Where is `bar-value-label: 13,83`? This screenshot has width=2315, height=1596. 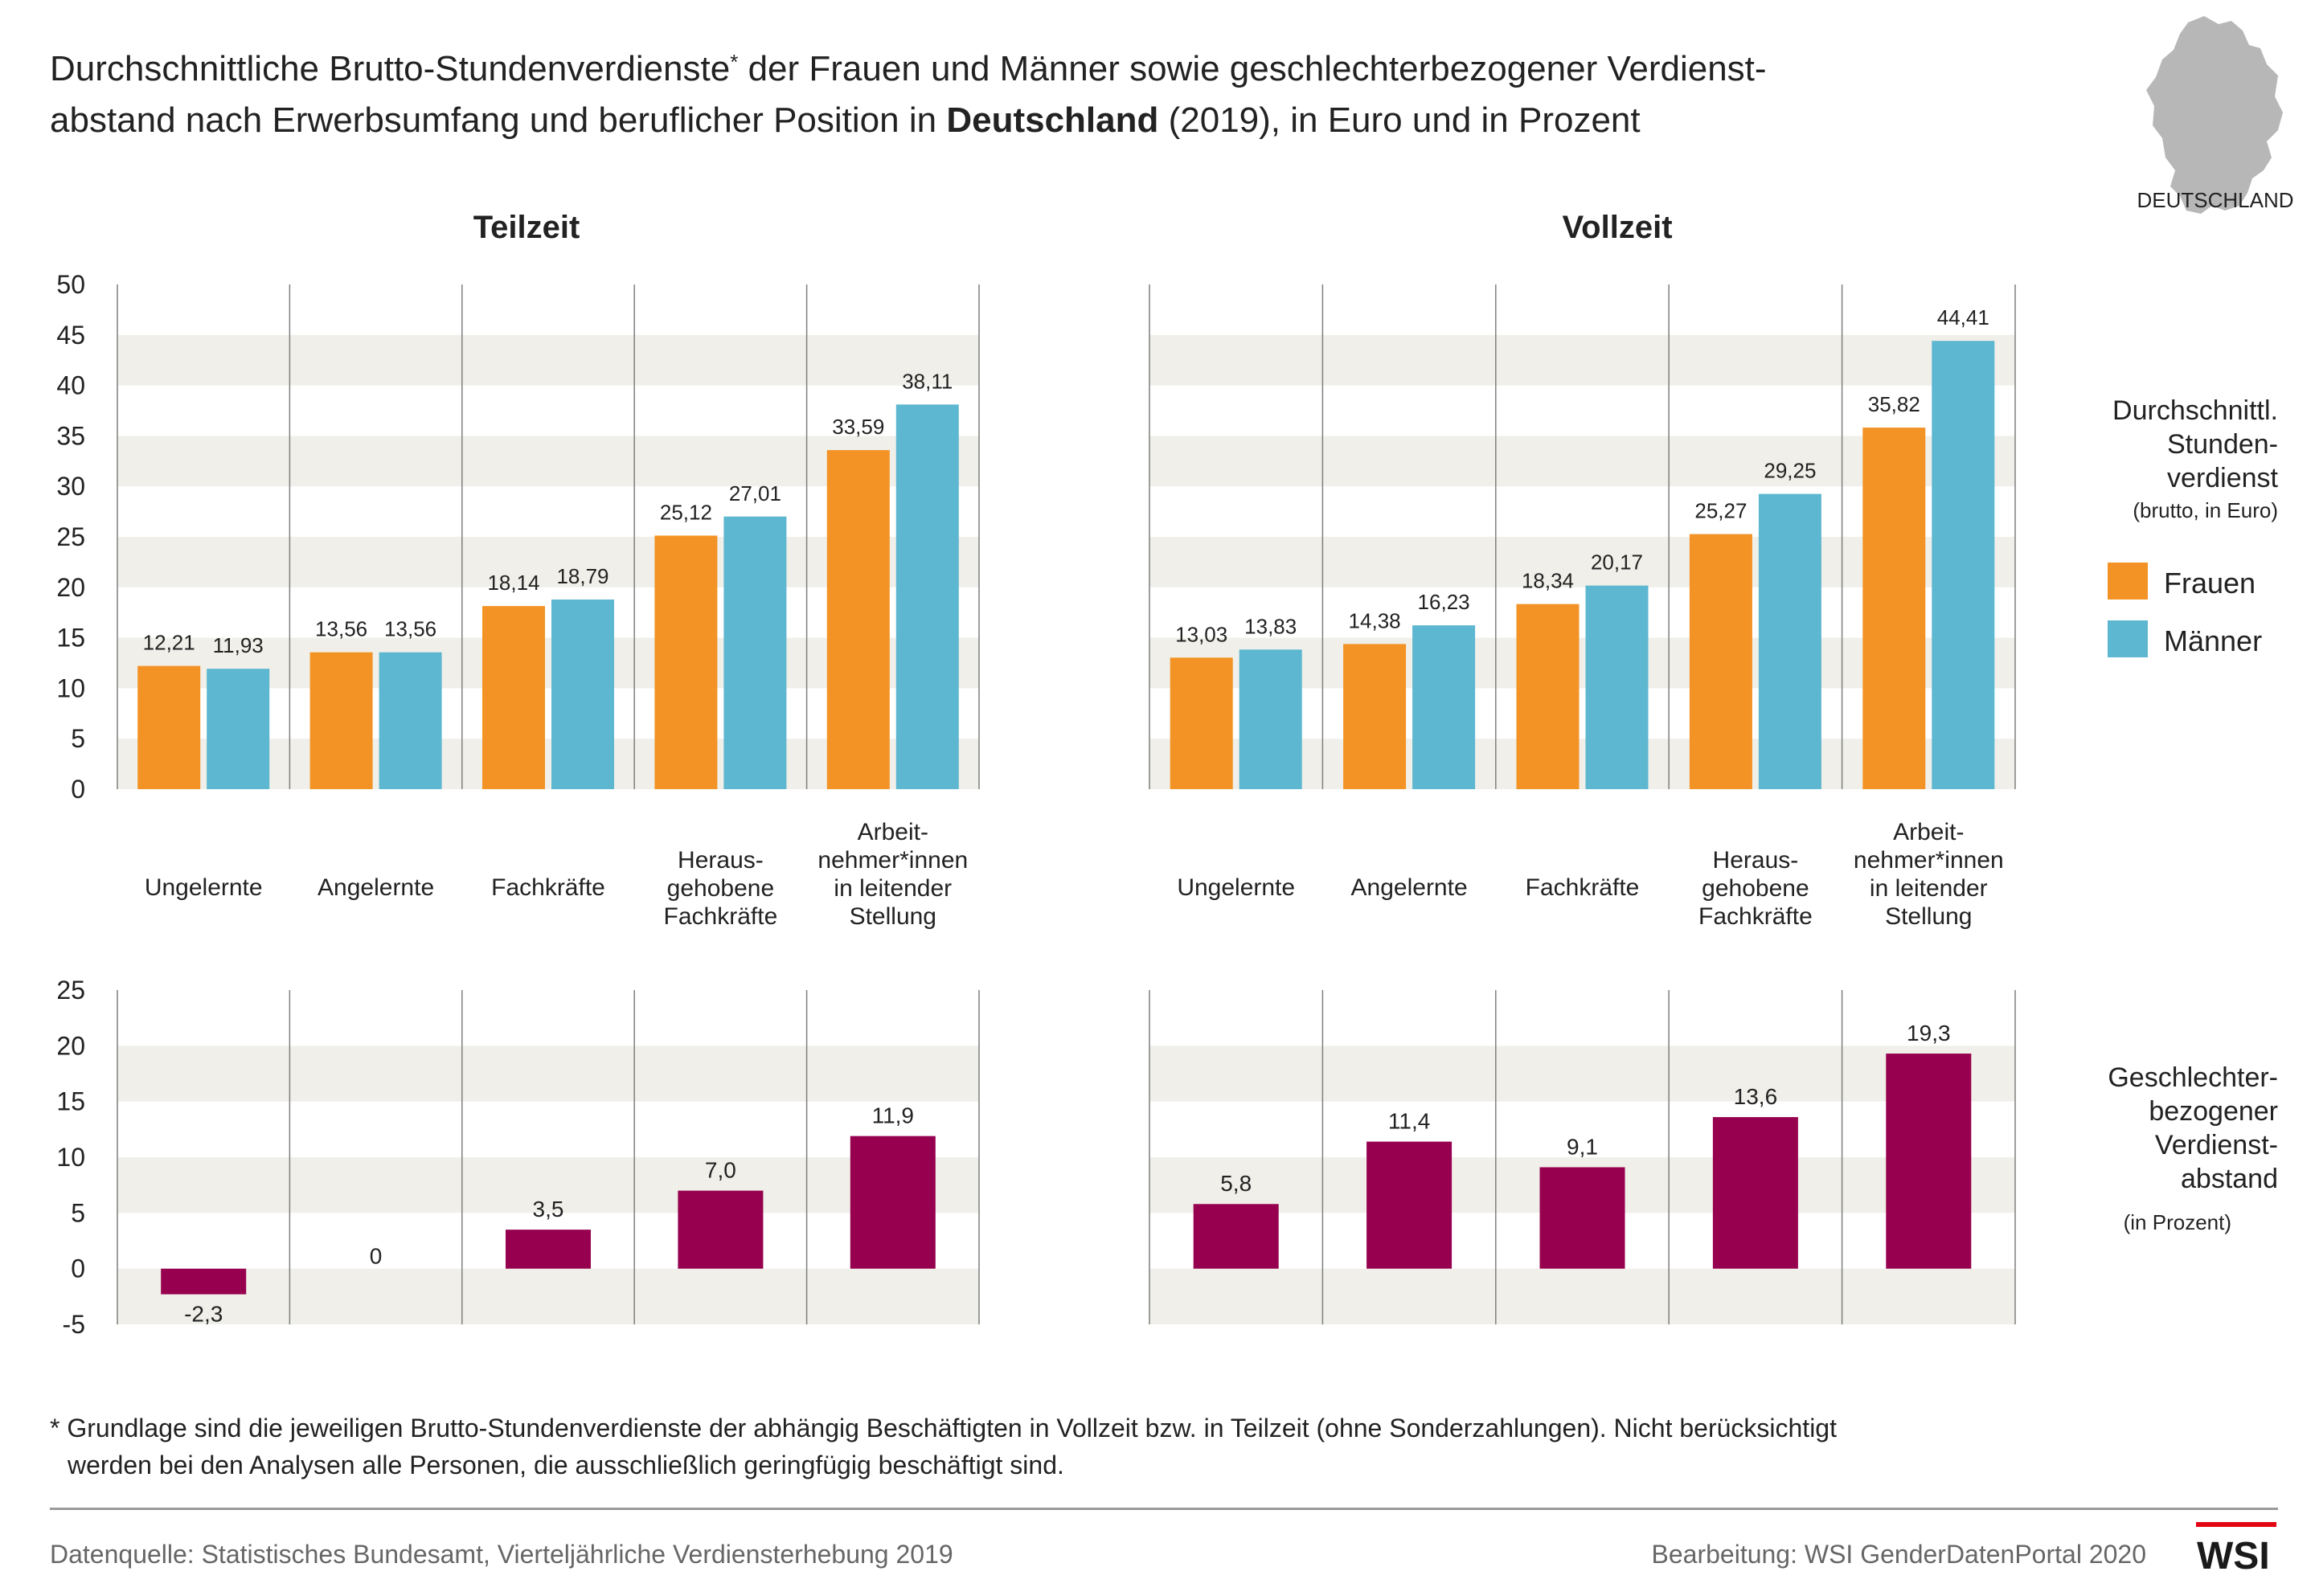
bar-value-label: 13,83 is located at coordinates (1270, 626).